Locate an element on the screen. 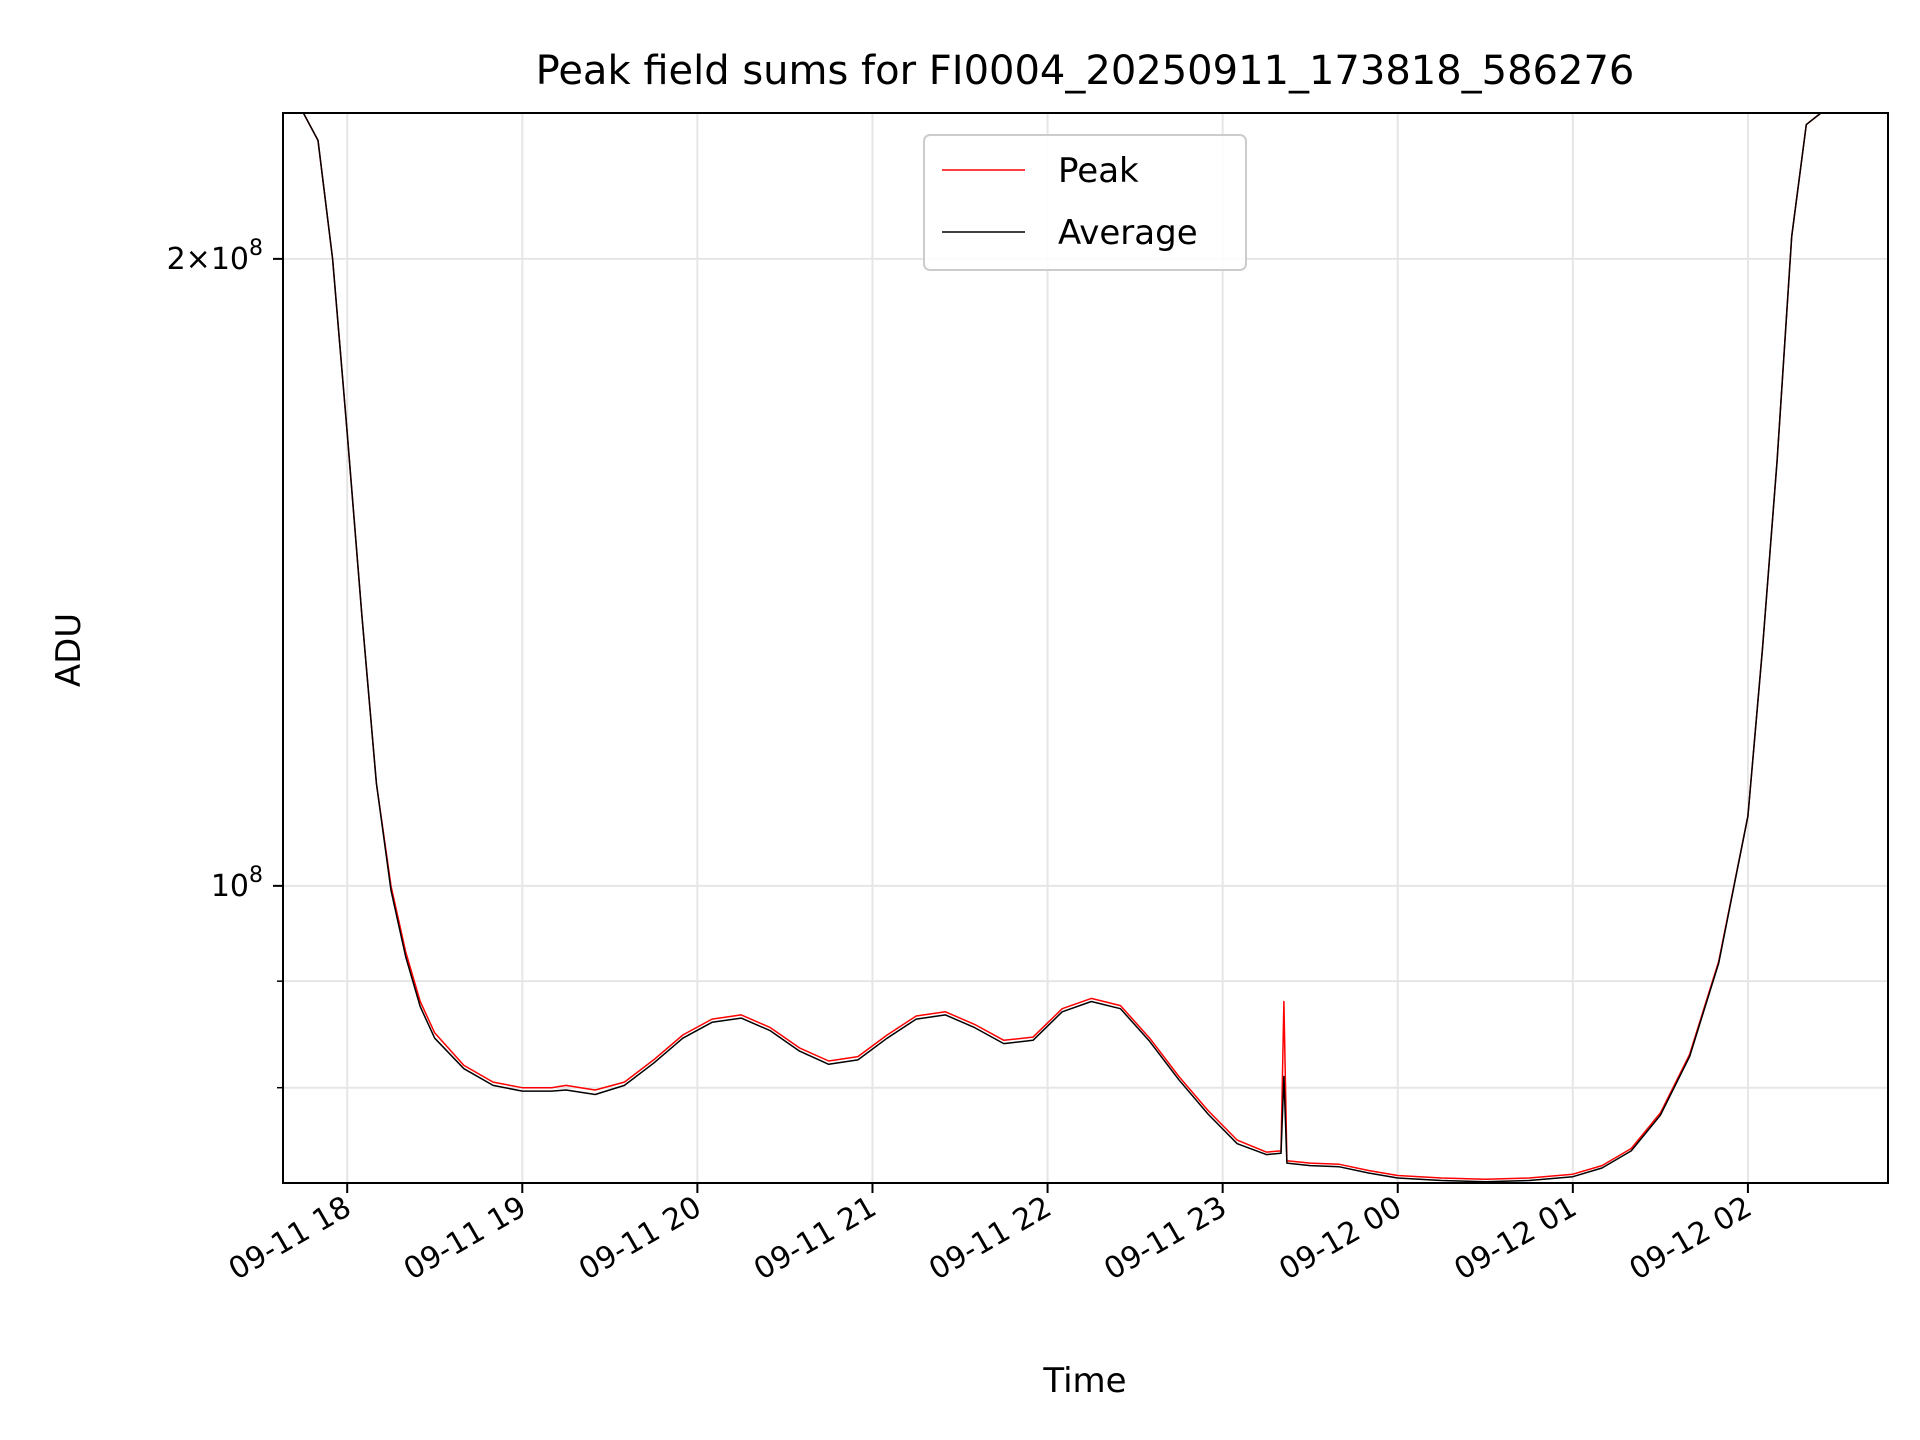  x-axis-label: Time is located at coordinates (1084, 1381).